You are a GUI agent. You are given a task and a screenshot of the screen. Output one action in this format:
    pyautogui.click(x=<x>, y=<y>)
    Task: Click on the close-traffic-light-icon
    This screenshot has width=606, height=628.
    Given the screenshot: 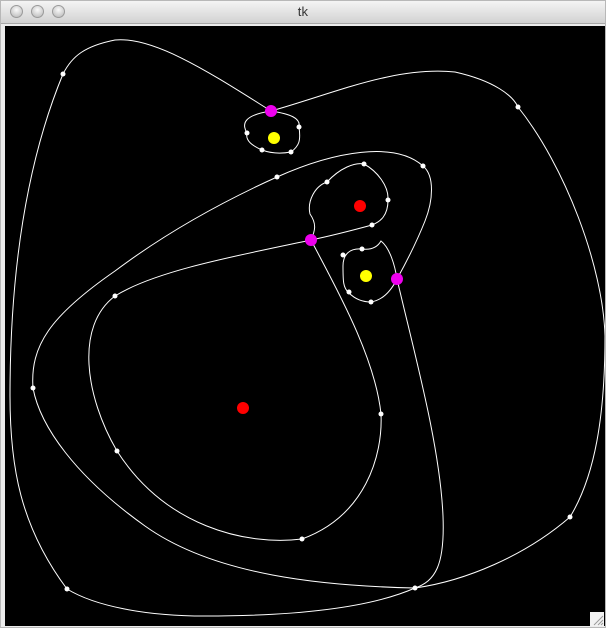 What is the action you would take?
    pyautogui.click(x=16, y=11)
    